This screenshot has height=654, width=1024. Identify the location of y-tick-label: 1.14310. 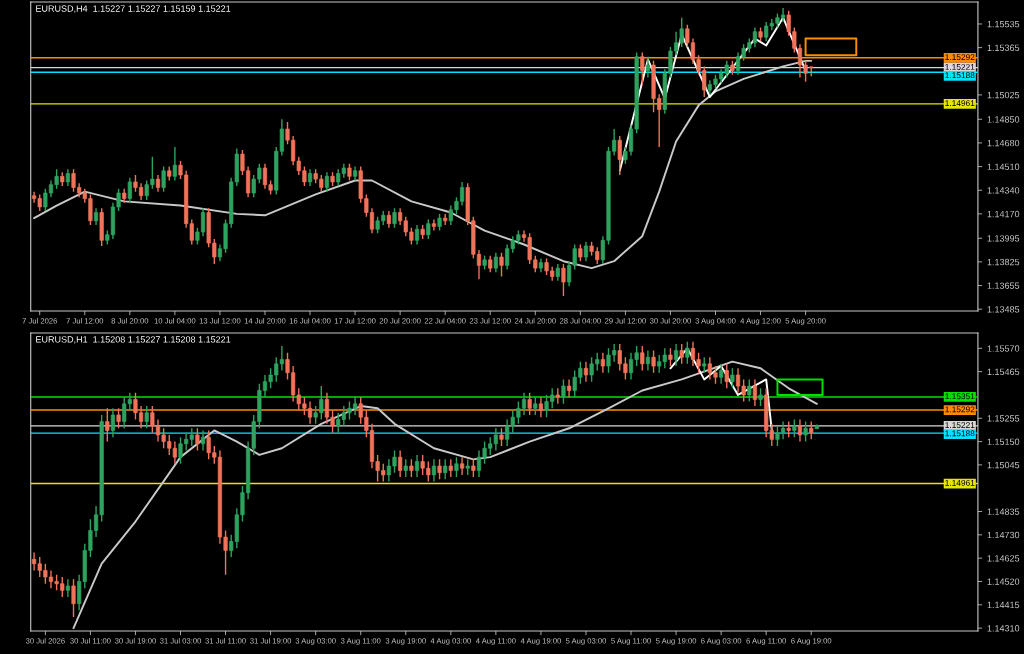
(1003, 628).